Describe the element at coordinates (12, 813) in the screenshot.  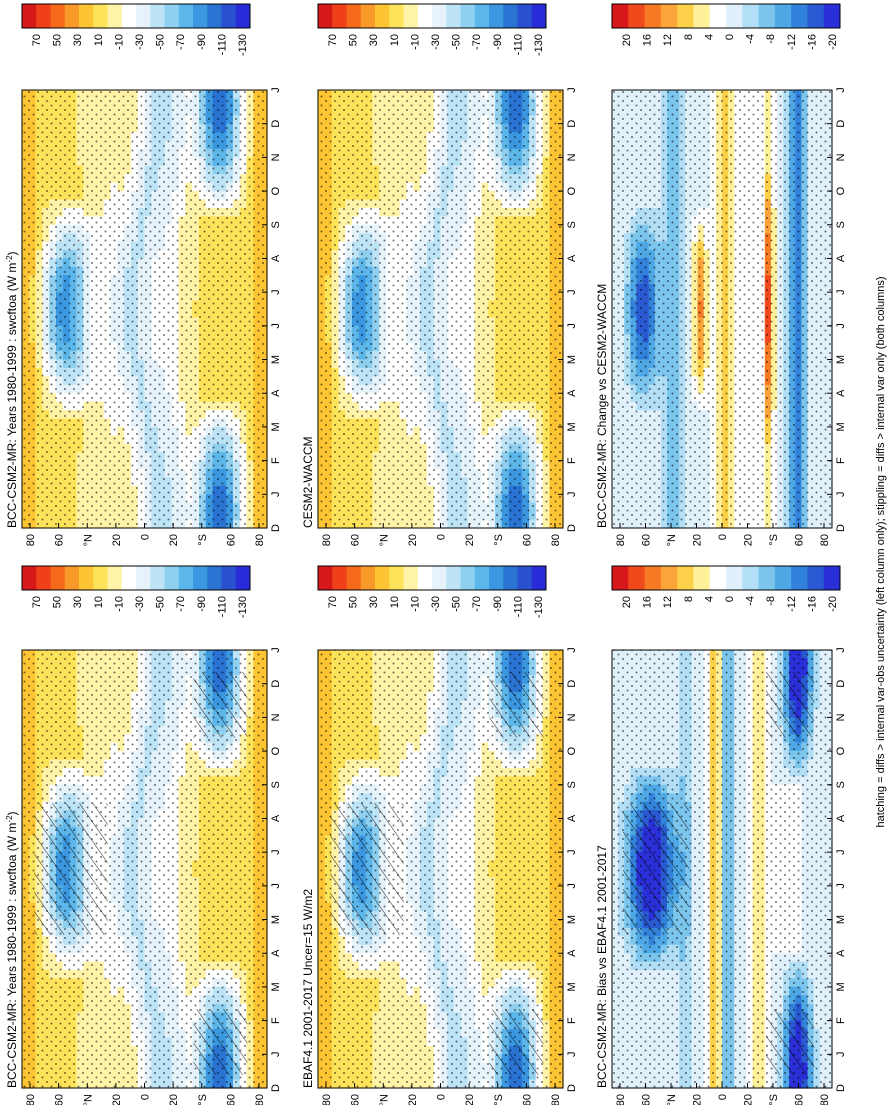
I see `panel-title-close: )` at that location.